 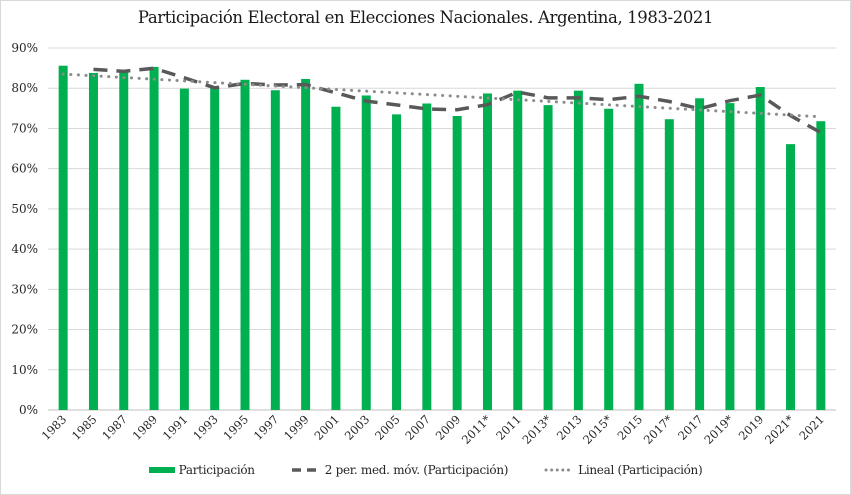 What do you see at coordinates (54, 427) in the screenshot?
I see `x-tick-label: 1983` at bounding box center [54, 427].